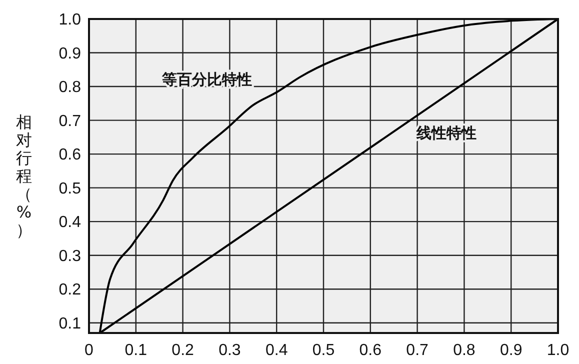 The image size is (579, 364). I want to click on x-tick-label: 0.7, so click(417, 350).